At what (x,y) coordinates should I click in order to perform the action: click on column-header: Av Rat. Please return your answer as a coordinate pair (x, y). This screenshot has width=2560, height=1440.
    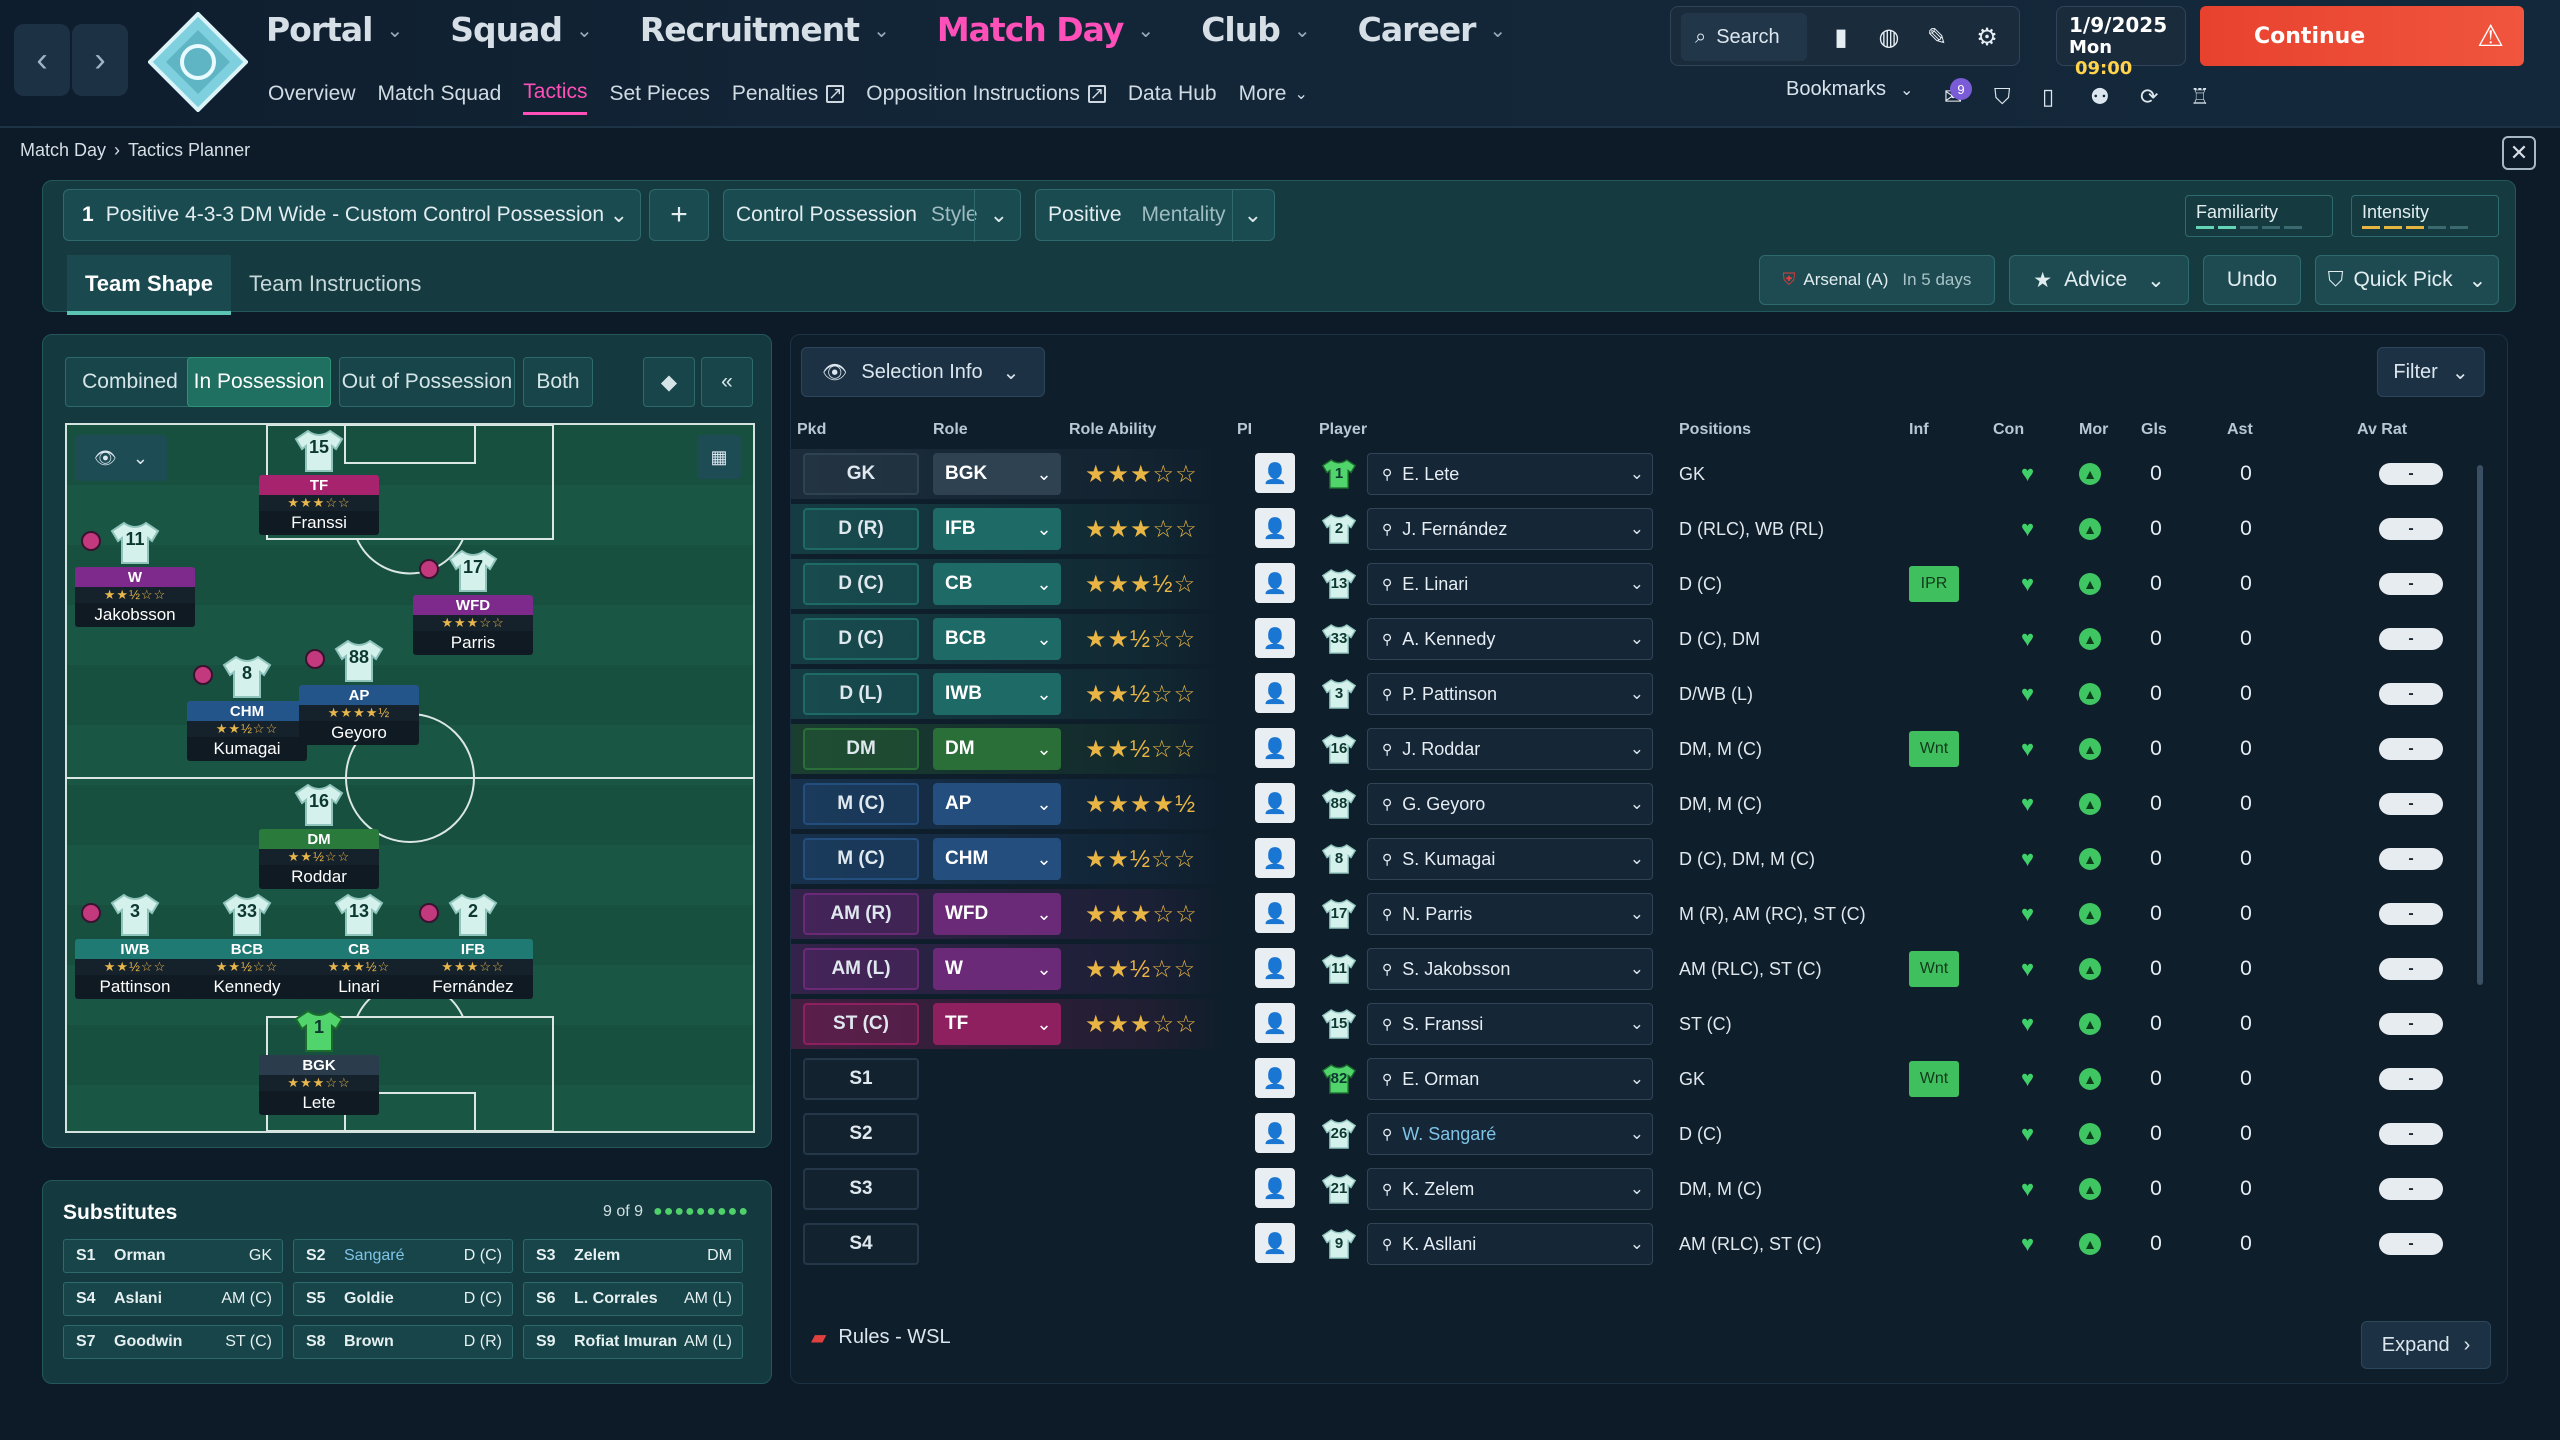
    Looking at the image, I should click on (2382, 429).